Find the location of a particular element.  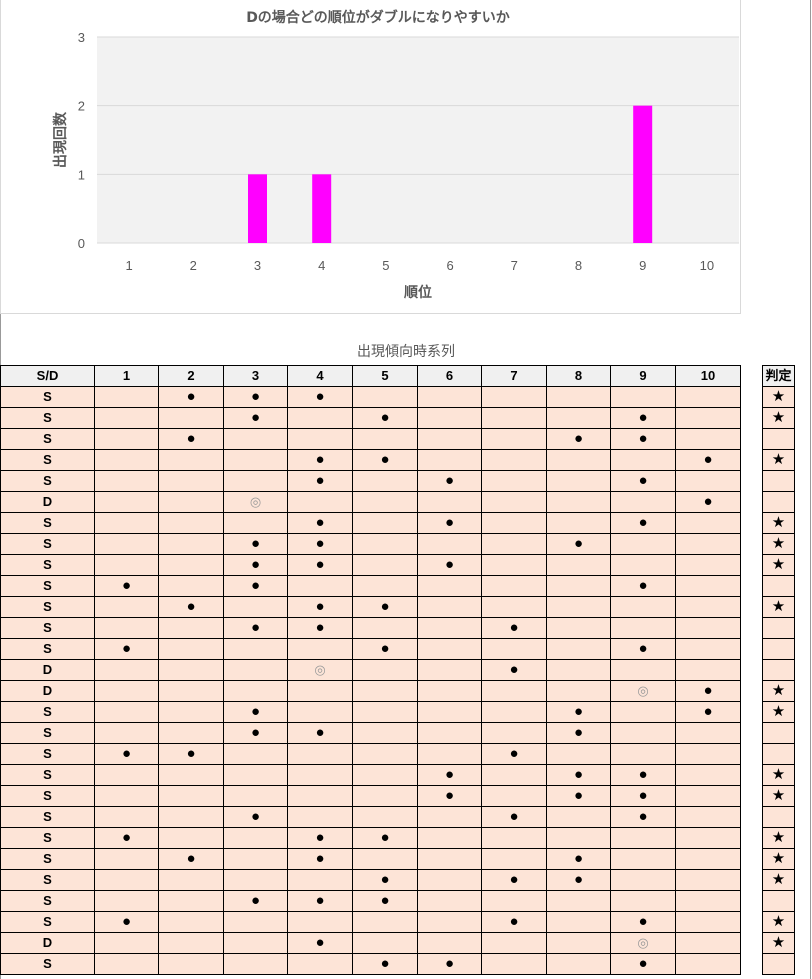

border-line is located at coordinates (810, 489).